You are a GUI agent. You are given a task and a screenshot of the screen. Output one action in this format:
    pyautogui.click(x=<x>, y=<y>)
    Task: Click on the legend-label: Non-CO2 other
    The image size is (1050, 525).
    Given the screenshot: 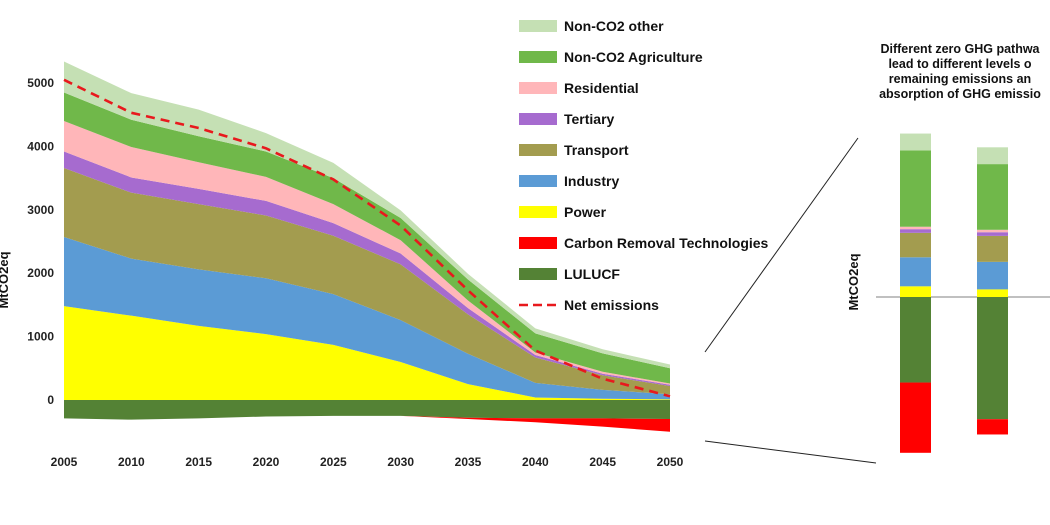 What is the action you would take?
    pyautogui.click(x=614, y=26)
    